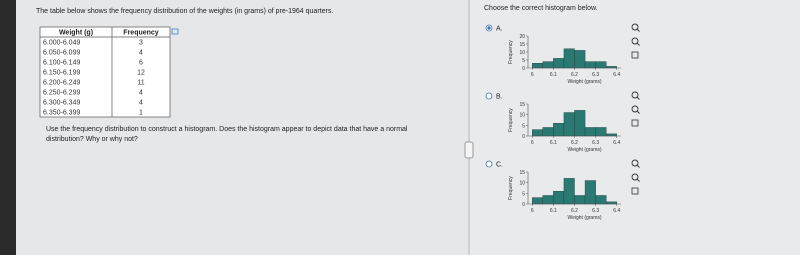  I want to click on divider-handle, so click(469, 150).